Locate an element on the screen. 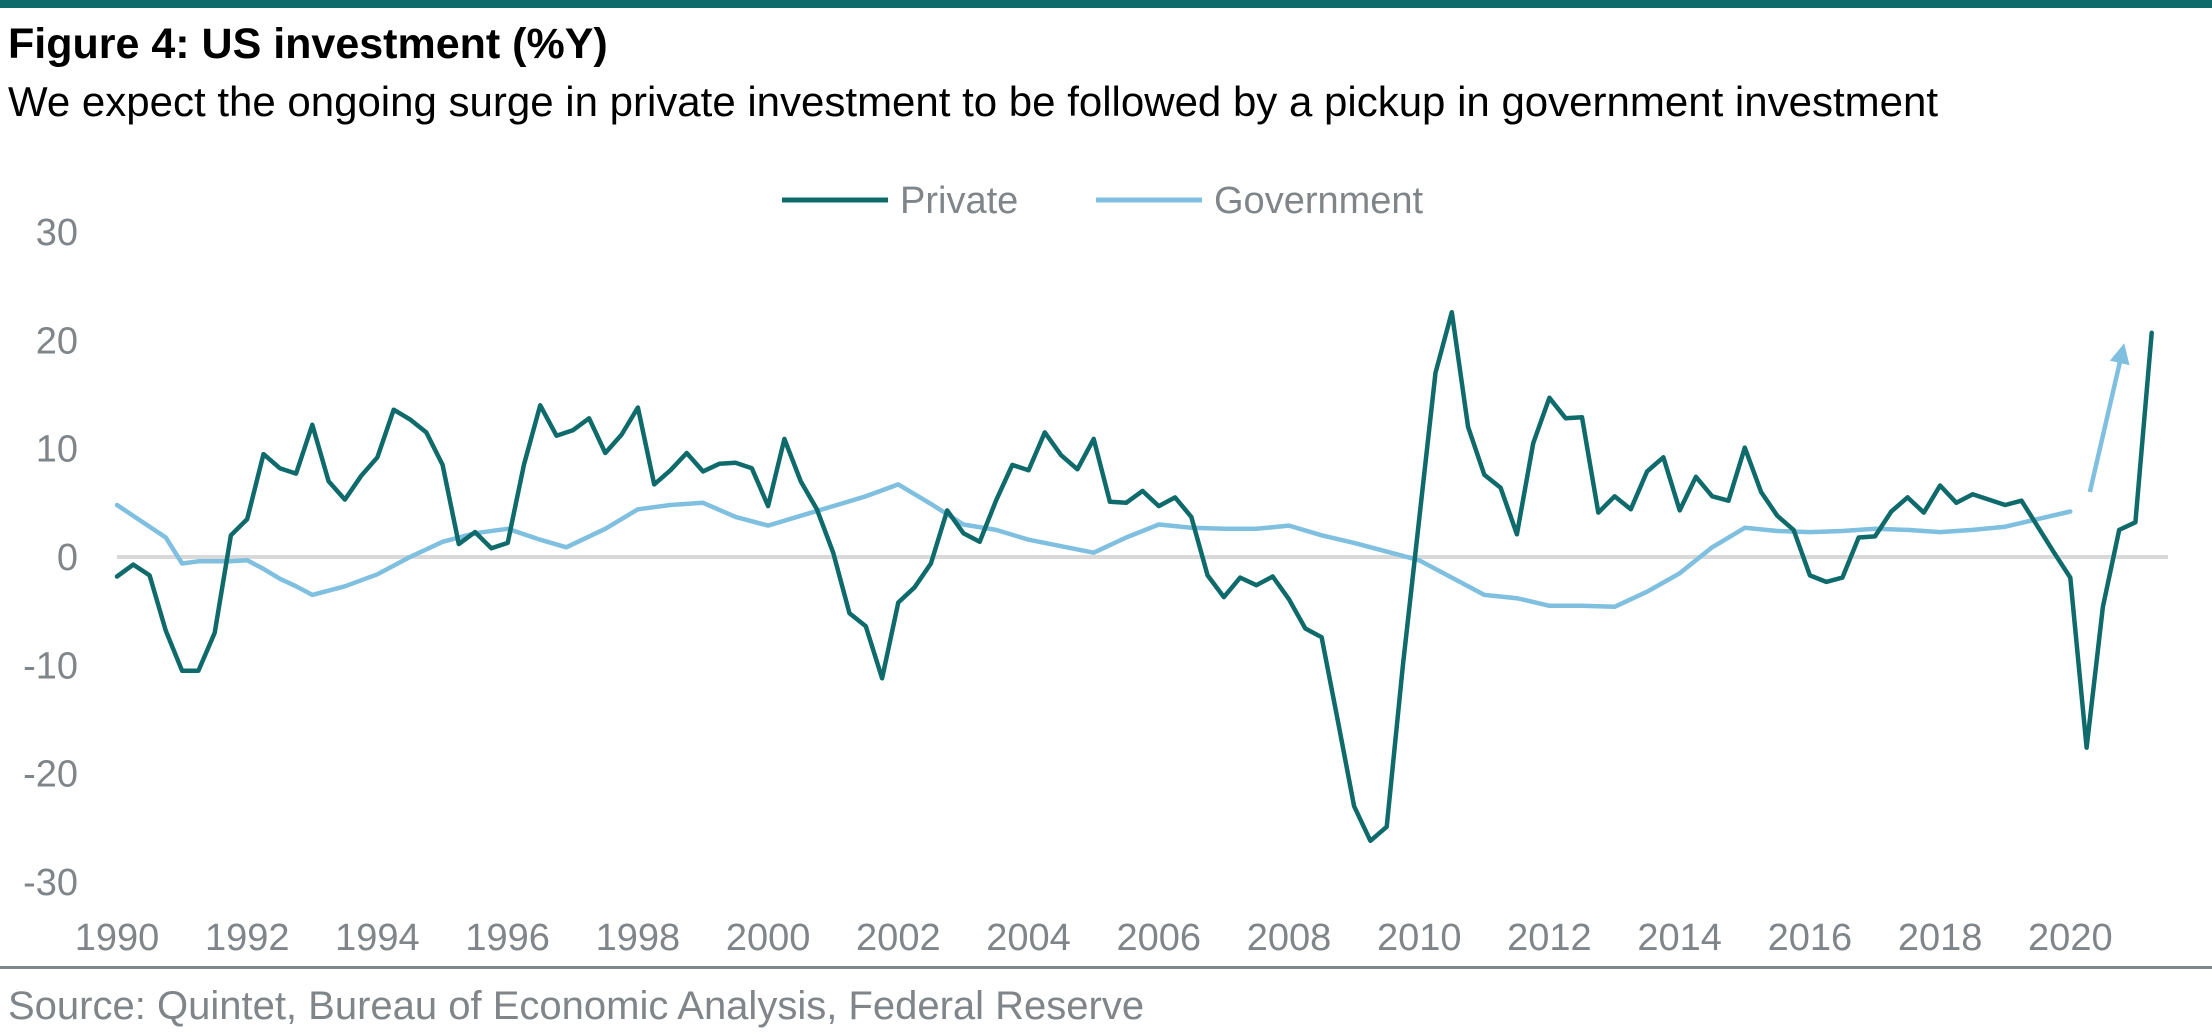 The image size is (2212, 1035). x-tick-label: 2020 is located at coordinates (2070, 938).